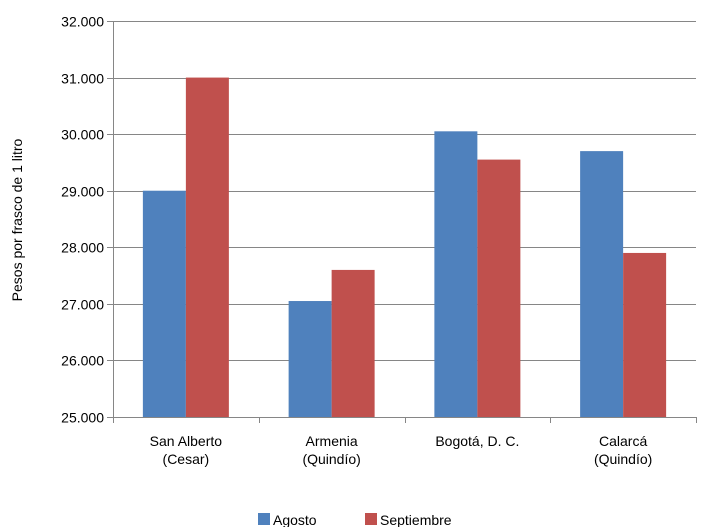  Describe the element at coordinates (82, 248) in the screenshot. I see `y-tick-label: 28.000` at that location.